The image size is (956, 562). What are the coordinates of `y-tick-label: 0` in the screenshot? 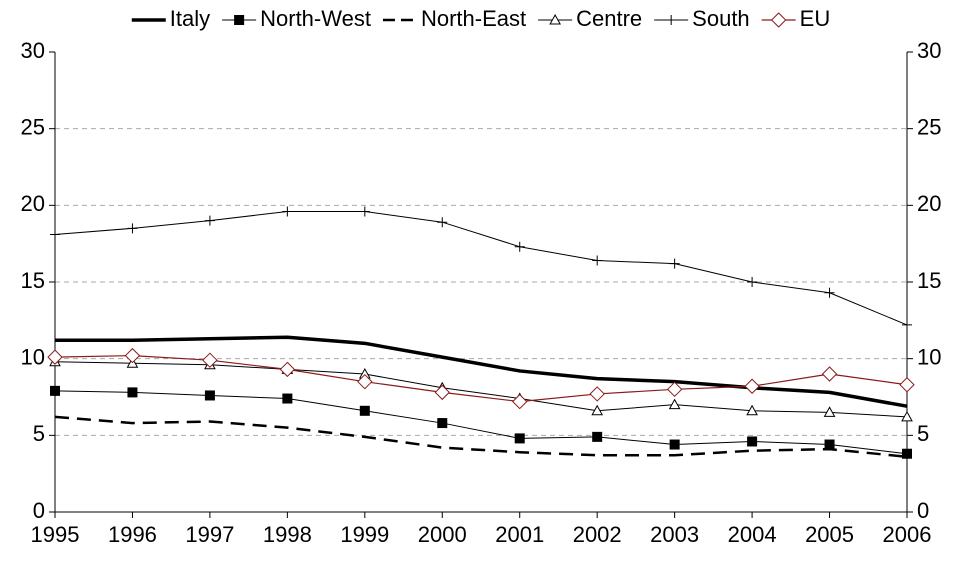 It's located at (39, 510).